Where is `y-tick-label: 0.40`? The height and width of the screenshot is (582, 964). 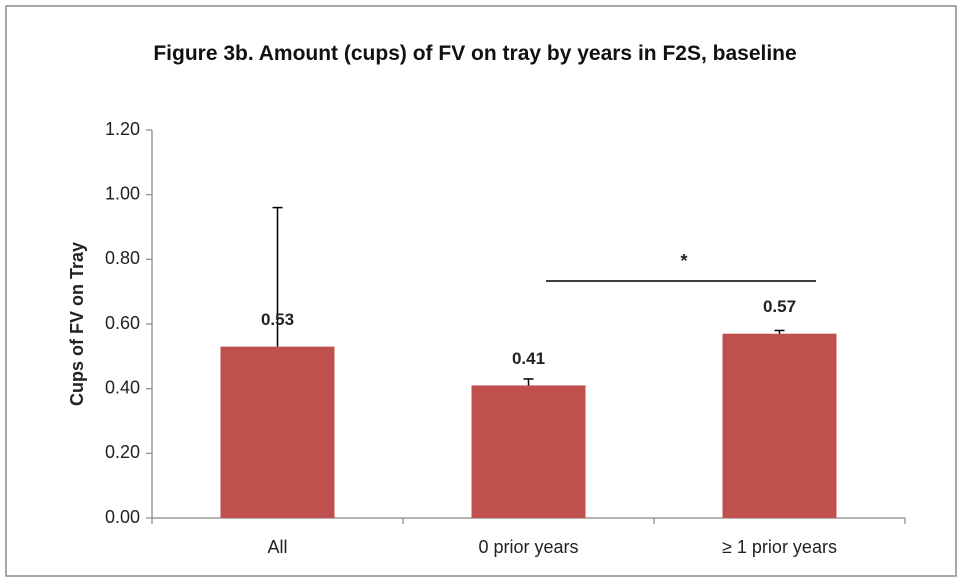
y-tick-label: 0.40 is located at coordinates (122, 387).